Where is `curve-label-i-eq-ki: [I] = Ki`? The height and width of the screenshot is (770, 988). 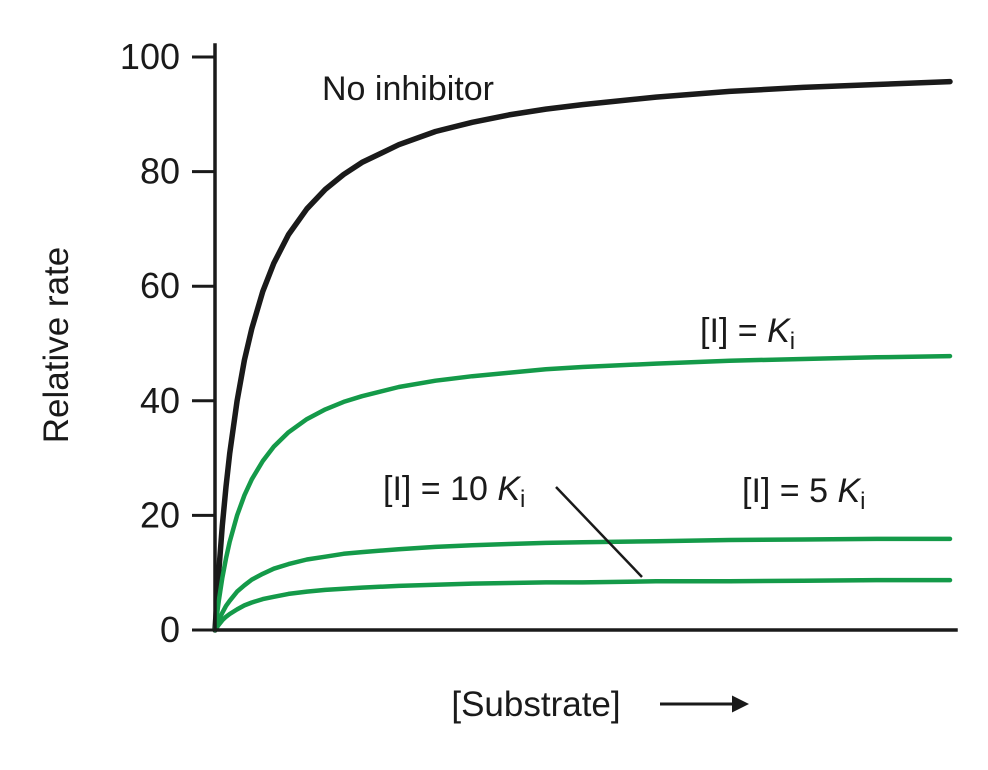 curve-label-i-eq-ki: [I] = Ki is located at coordinates (747, 333).